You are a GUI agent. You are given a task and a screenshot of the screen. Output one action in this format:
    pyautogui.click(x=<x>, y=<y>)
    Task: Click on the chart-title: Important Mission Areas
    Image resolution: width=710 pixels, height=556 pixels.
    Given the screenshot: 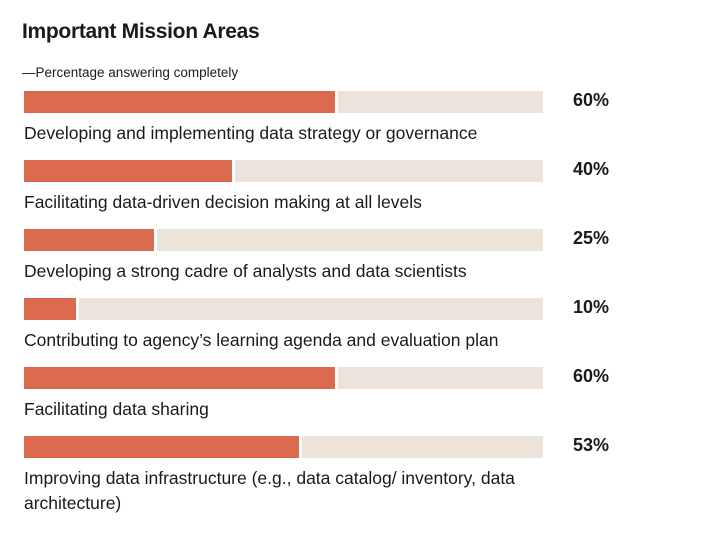 What is the action you would take?
    pyautogui.click(x=141, y=31)
    